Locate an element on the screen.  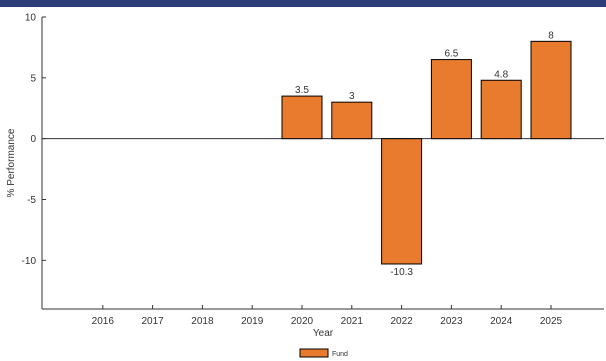
y-tick-label: -10 is located at coordinates (29, 261).